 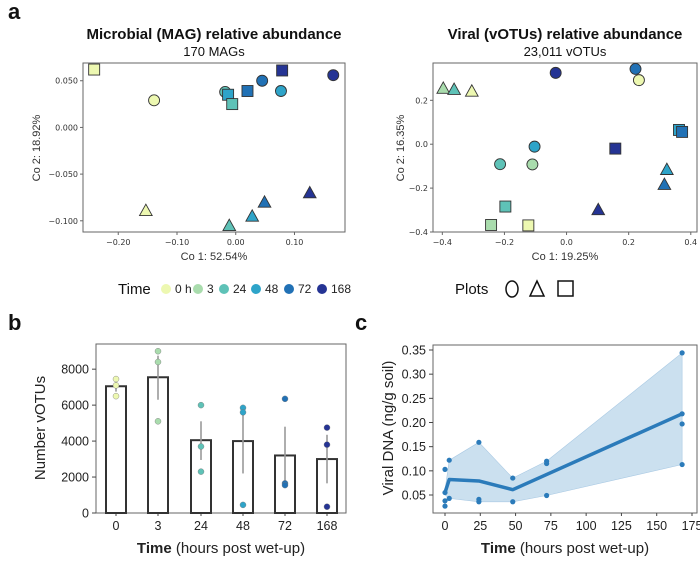 I want to click on dna-y-tick-label: 0.35, so click(x=414, y=351).